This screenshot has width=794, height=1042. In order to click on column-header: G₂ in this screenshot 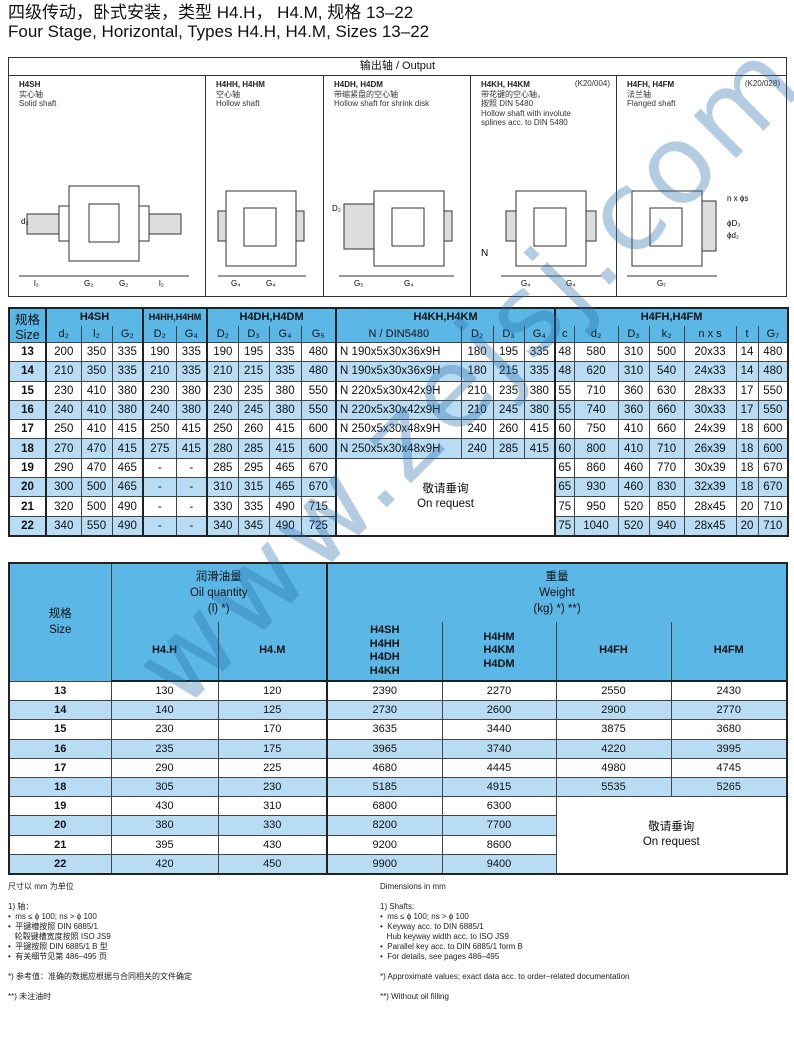, I will do `click(127, 334)`.